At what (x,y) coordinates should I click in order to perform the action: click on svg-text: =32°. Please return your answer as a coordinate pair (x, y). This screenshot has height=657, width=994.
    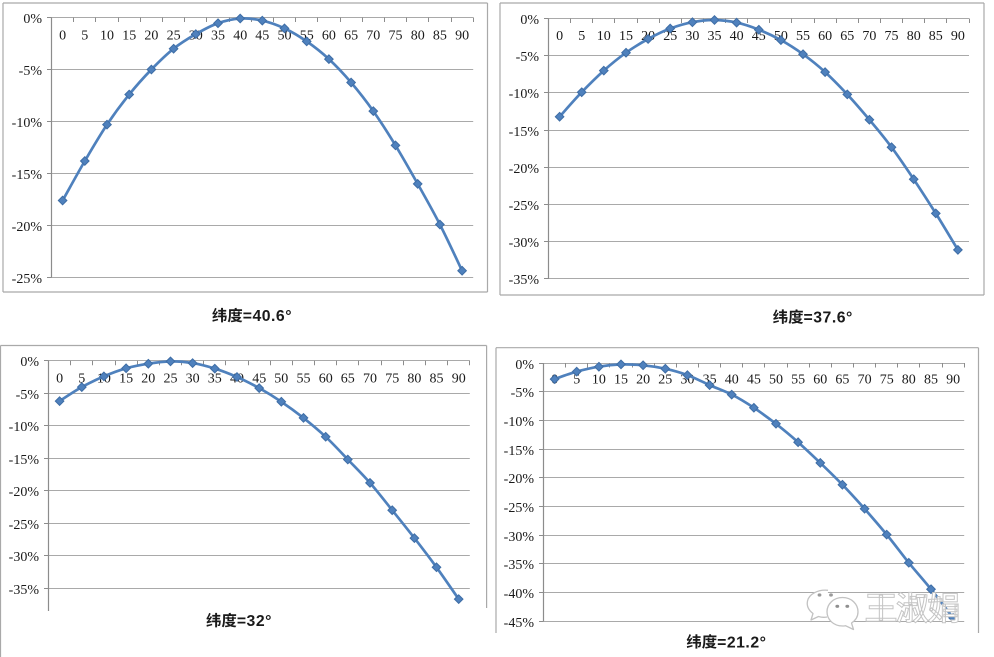
    Looking at the image, I should click on (254, 621).